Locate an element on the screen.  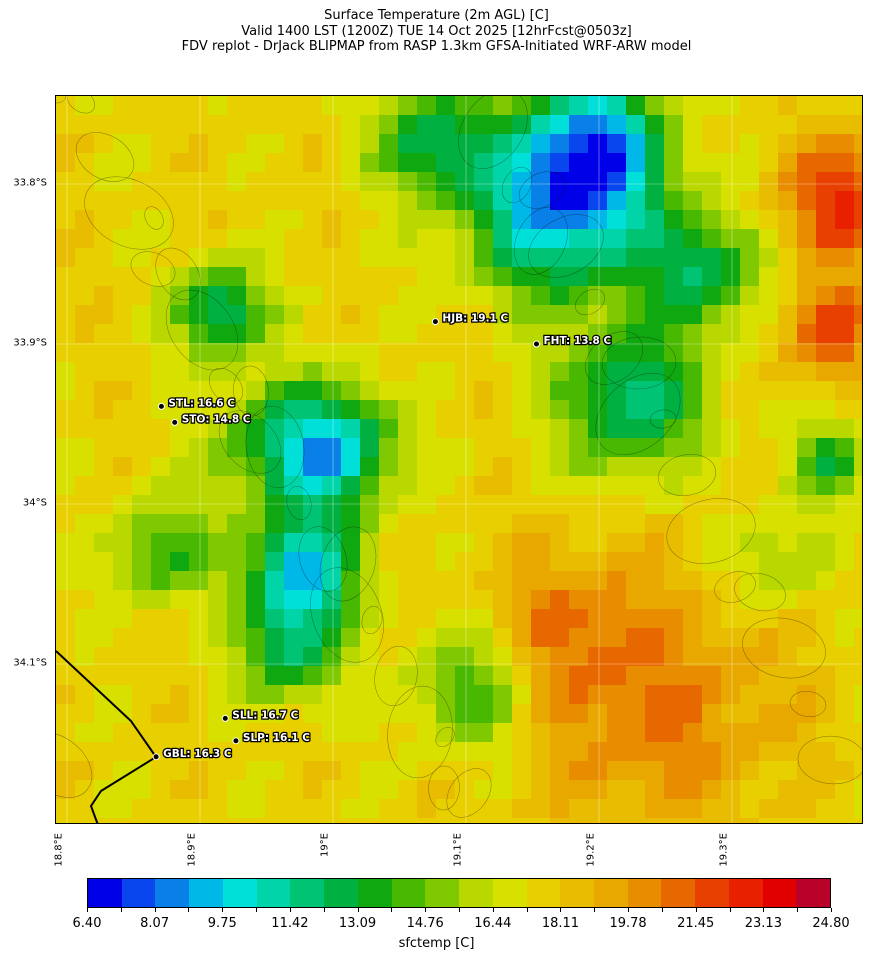
colorbar-tick-label: 18.11 is located at coordinates (560, 923).